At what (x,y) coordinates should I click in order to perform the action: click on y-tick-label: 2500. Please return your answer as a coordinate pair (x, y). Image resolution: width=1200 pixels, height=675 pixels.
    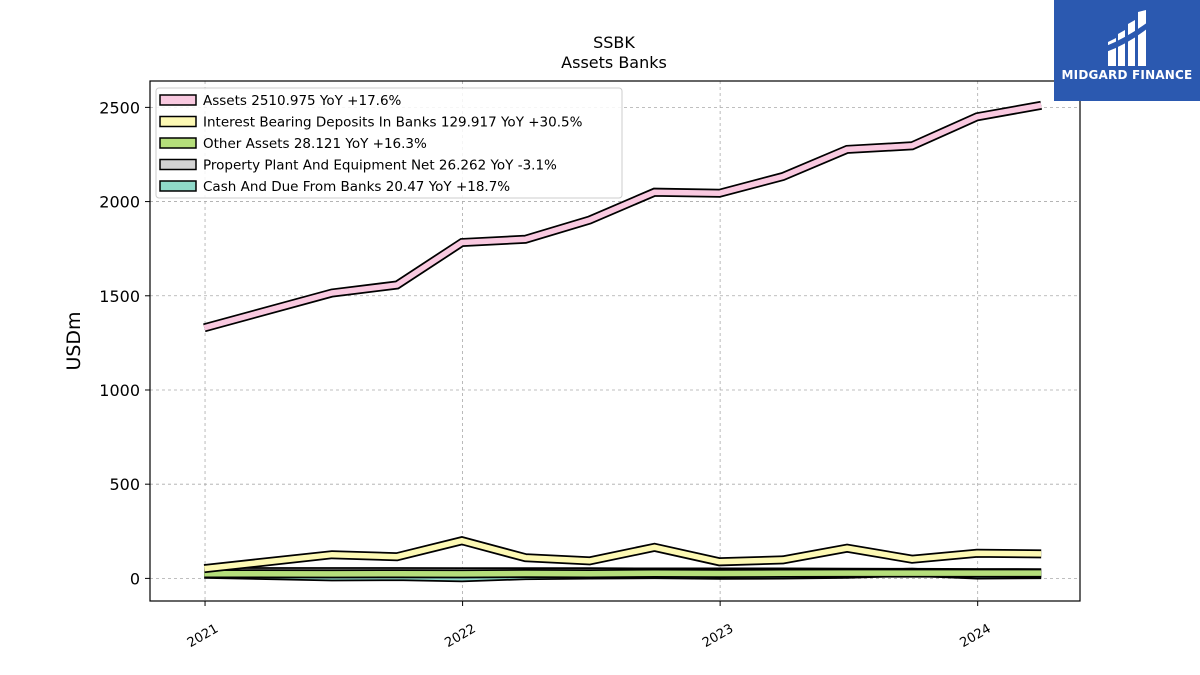
    Looking at the image, I should click on (119, 107).